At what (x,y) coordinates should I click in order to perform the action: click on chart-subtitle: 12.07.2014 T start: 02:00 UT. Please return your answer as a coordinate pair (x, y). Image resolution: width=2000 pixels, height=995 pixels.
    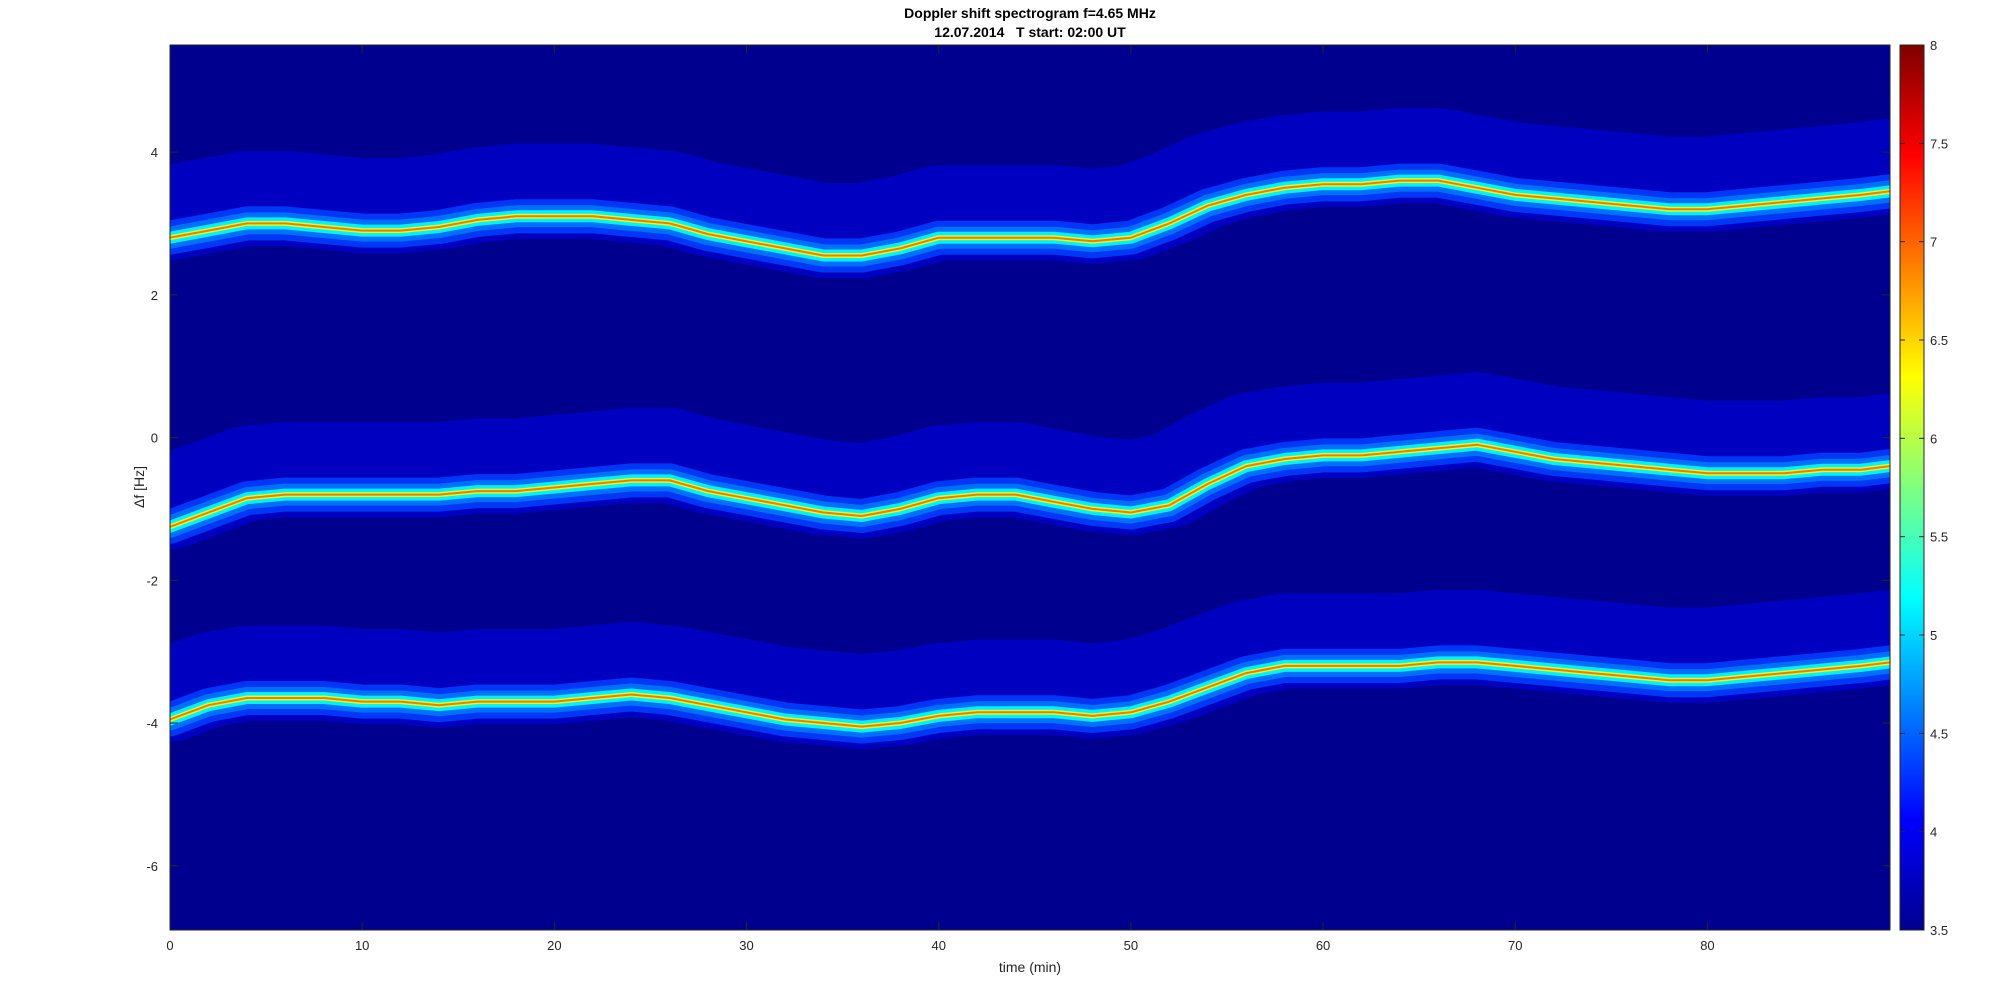
    Looking at the image, I should click on (1030, 32).